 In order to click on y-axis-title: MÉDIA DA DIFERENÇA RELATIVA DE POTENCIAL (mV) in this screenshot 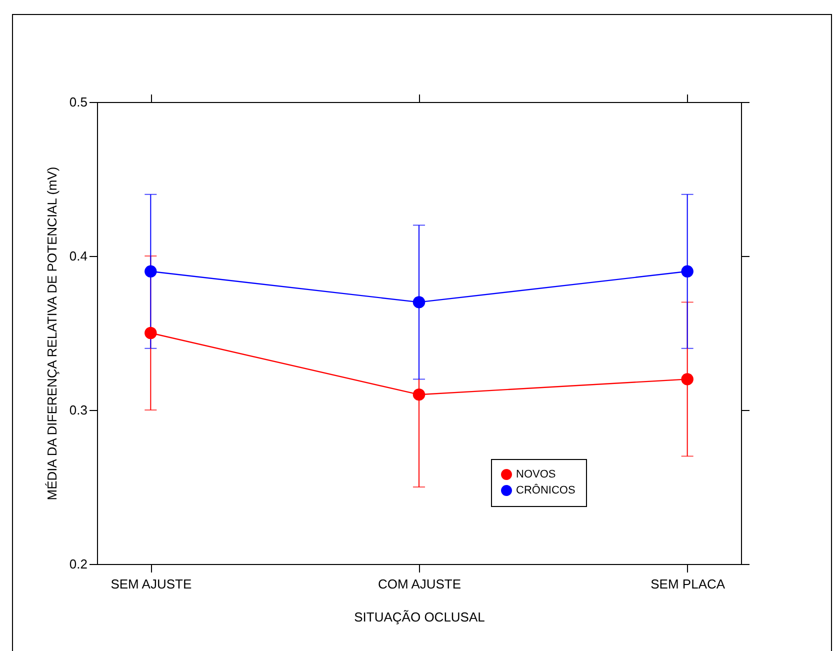, I will do `click(52, 333)`.